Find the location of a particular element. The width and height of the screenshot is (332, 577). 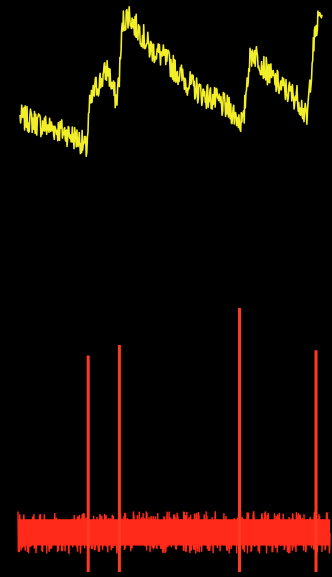

lower-trace-noise is located at coordinates (174, 533).